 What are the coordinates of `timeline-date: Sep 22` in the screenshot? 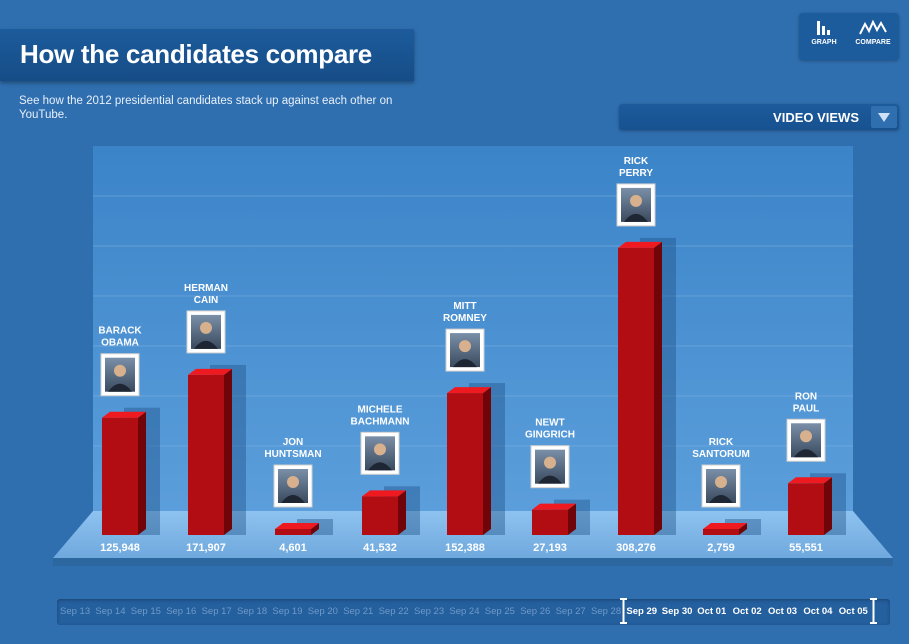 It's located at (393, 611).